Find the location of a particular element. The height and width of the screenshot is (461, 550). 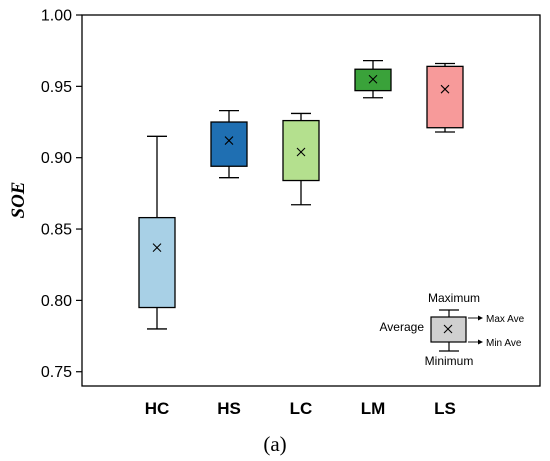

y-tick-label: 0.80 is located at coordinates (56, 301).